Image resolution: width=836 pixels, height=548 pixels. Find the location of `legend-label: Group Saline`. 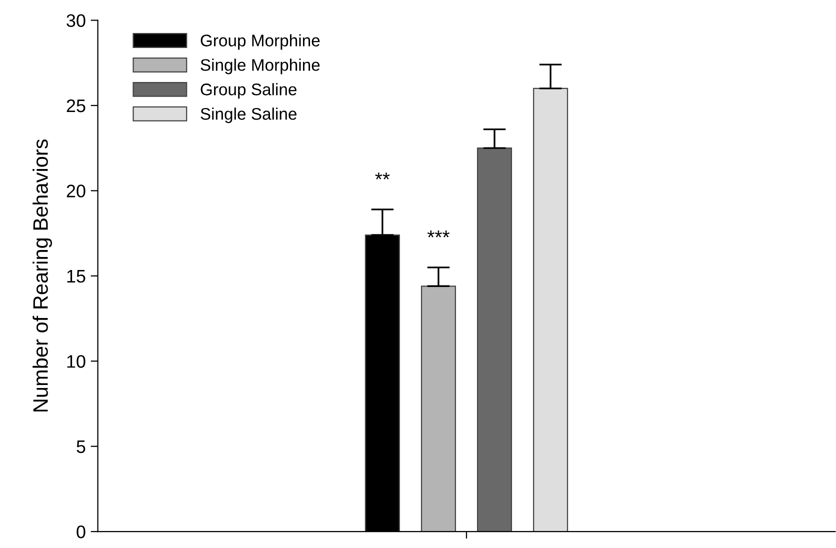

legend-label: Group Saline is located at coordinates (248, 91).